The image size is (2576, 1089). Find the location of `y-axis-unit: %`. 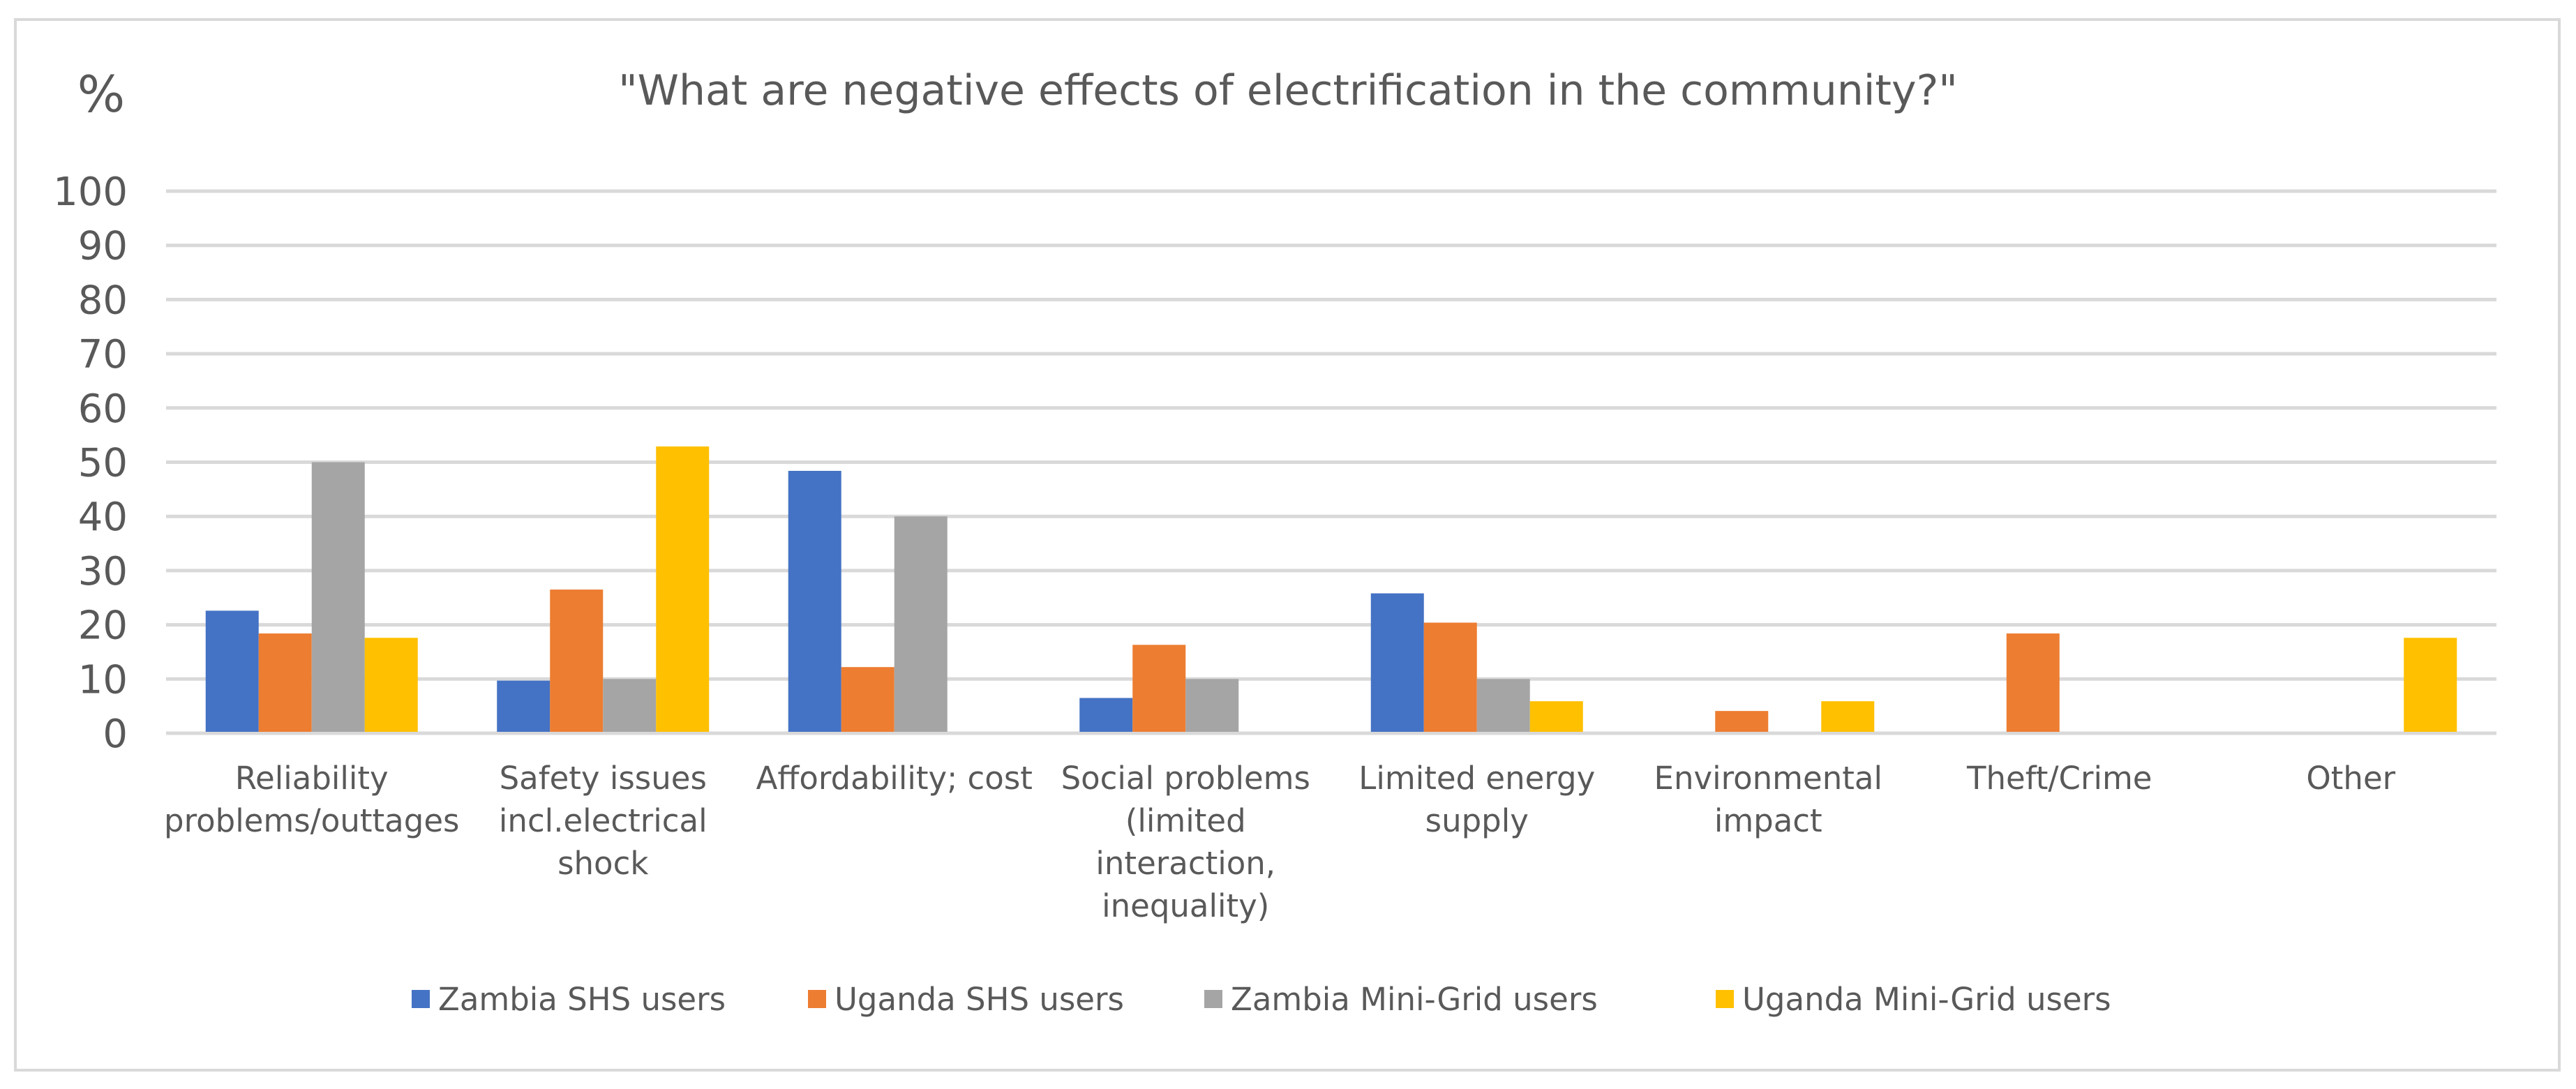

y-axis-unit: % is located at coordinates (101, 94).